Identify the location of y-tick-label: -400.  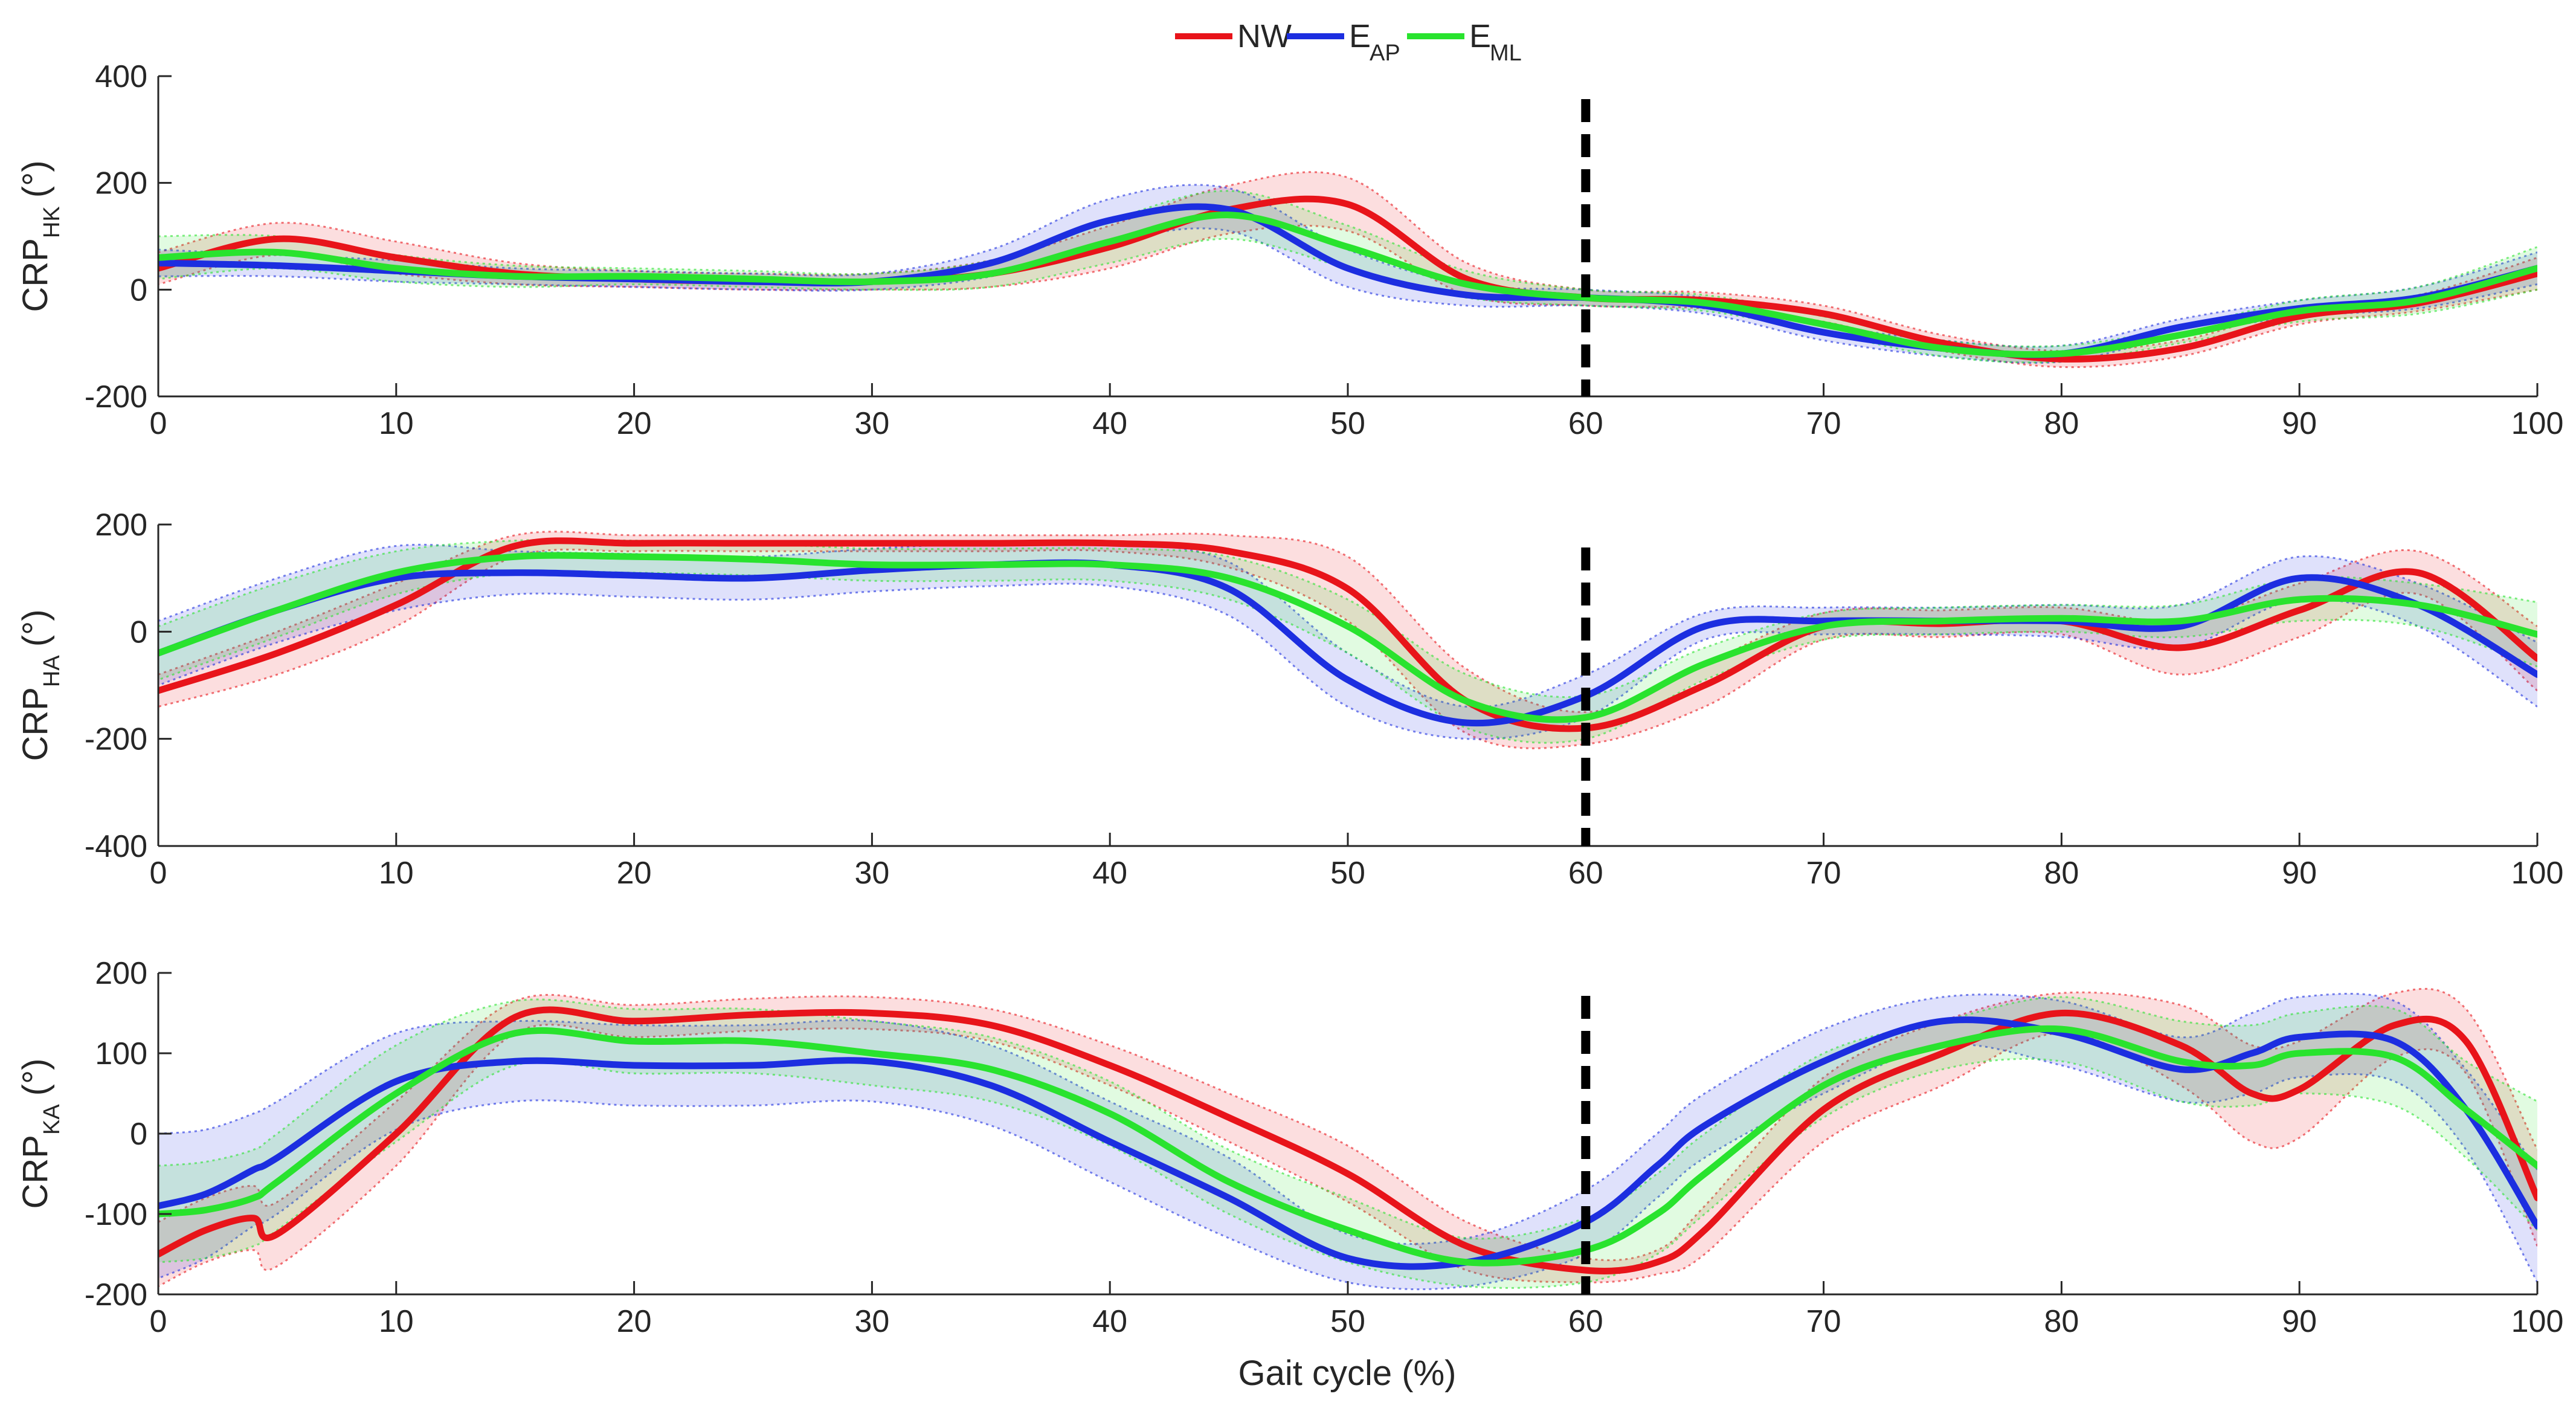
(116, 846).